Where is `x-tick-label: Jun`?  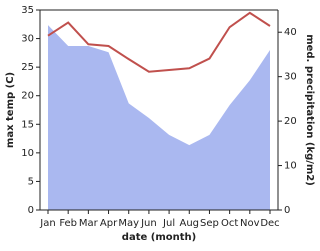
x-tick-label: Jun is located at coordinates (148, 223).